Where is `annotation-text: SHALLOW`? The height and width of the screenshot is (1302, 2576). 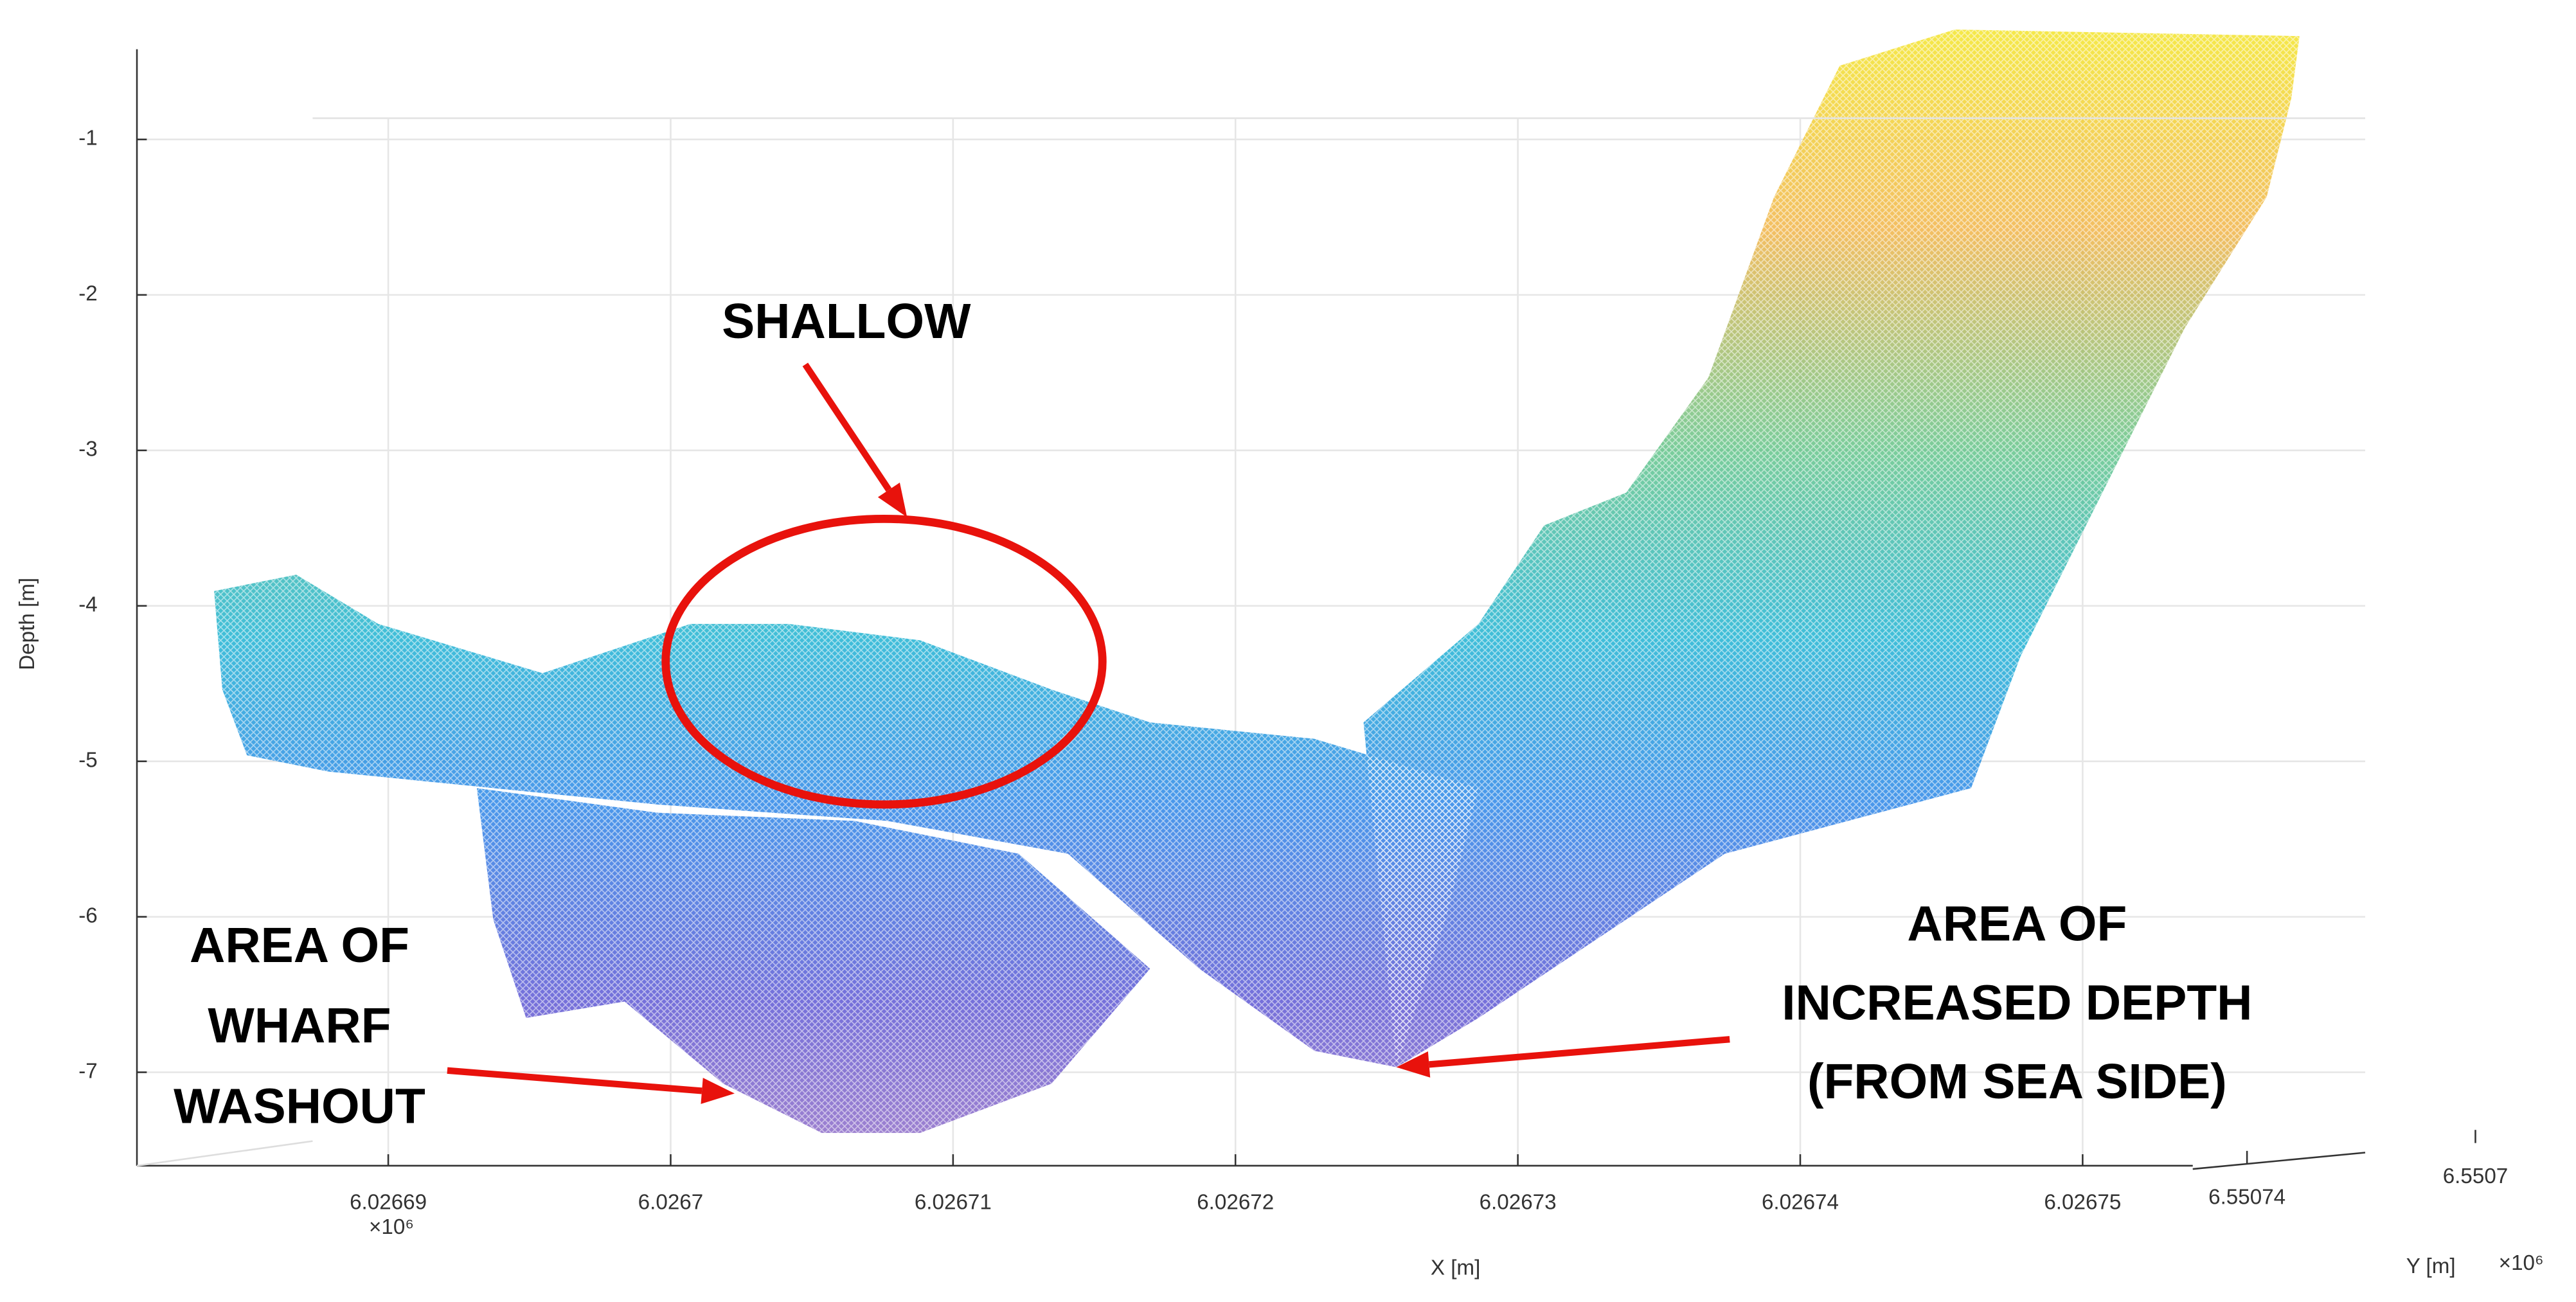 annotation-text: SHALLOW is located at coordinates (846, 322).